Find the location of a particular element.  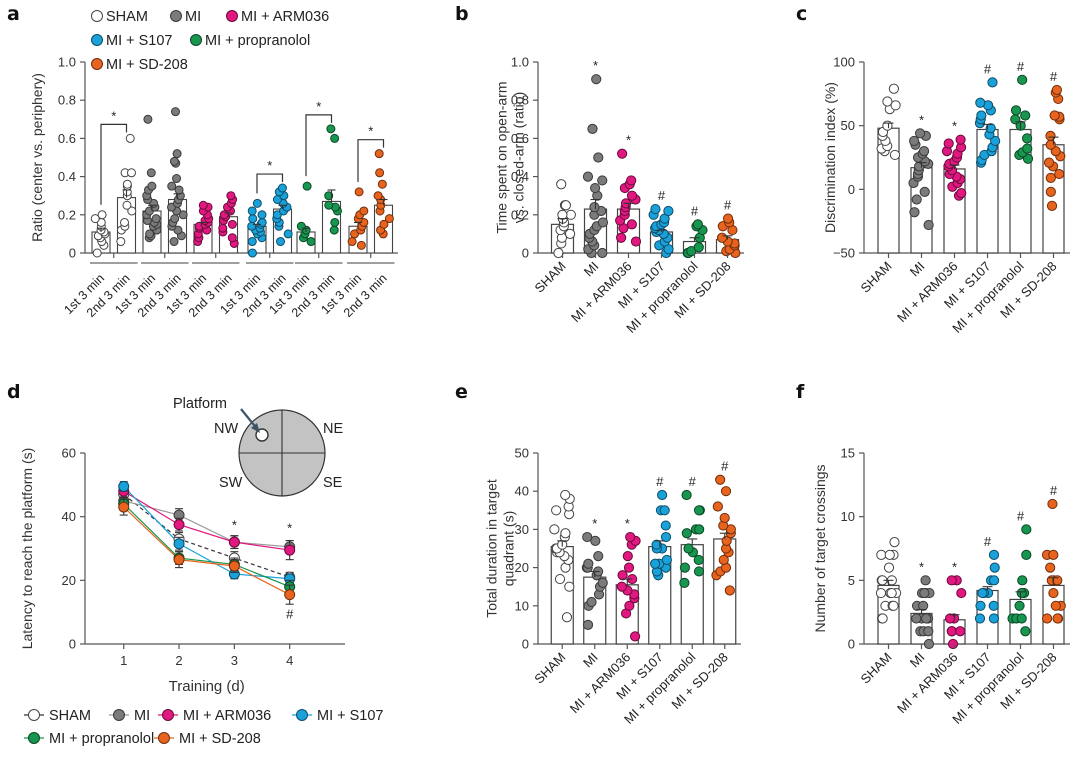

legend-item: MI + ARM036 is located at coordinates (214, 716).